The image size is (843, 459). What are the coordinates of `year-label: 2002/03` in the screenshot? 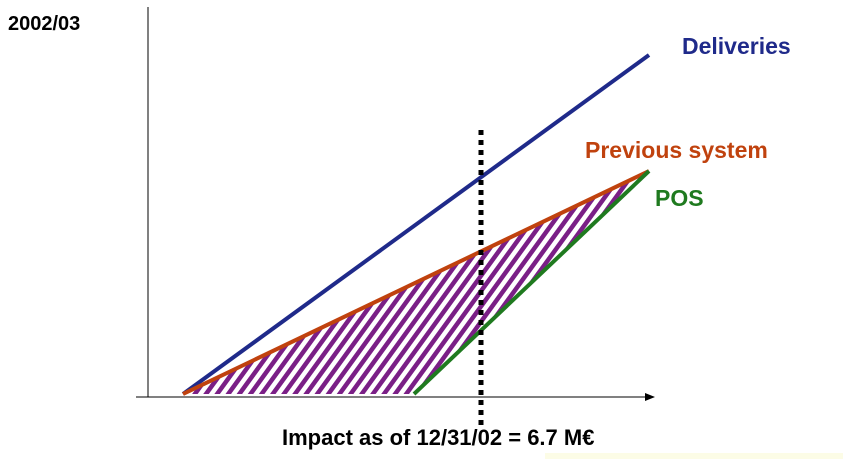 It's located at (44, 24).